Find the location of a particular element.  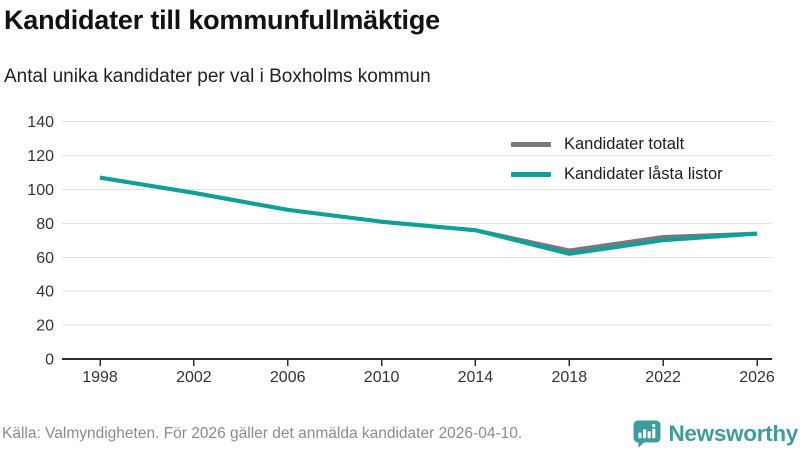

page-title: Kandidater till kommunfullmäktige is located at coordinates (222, 20).